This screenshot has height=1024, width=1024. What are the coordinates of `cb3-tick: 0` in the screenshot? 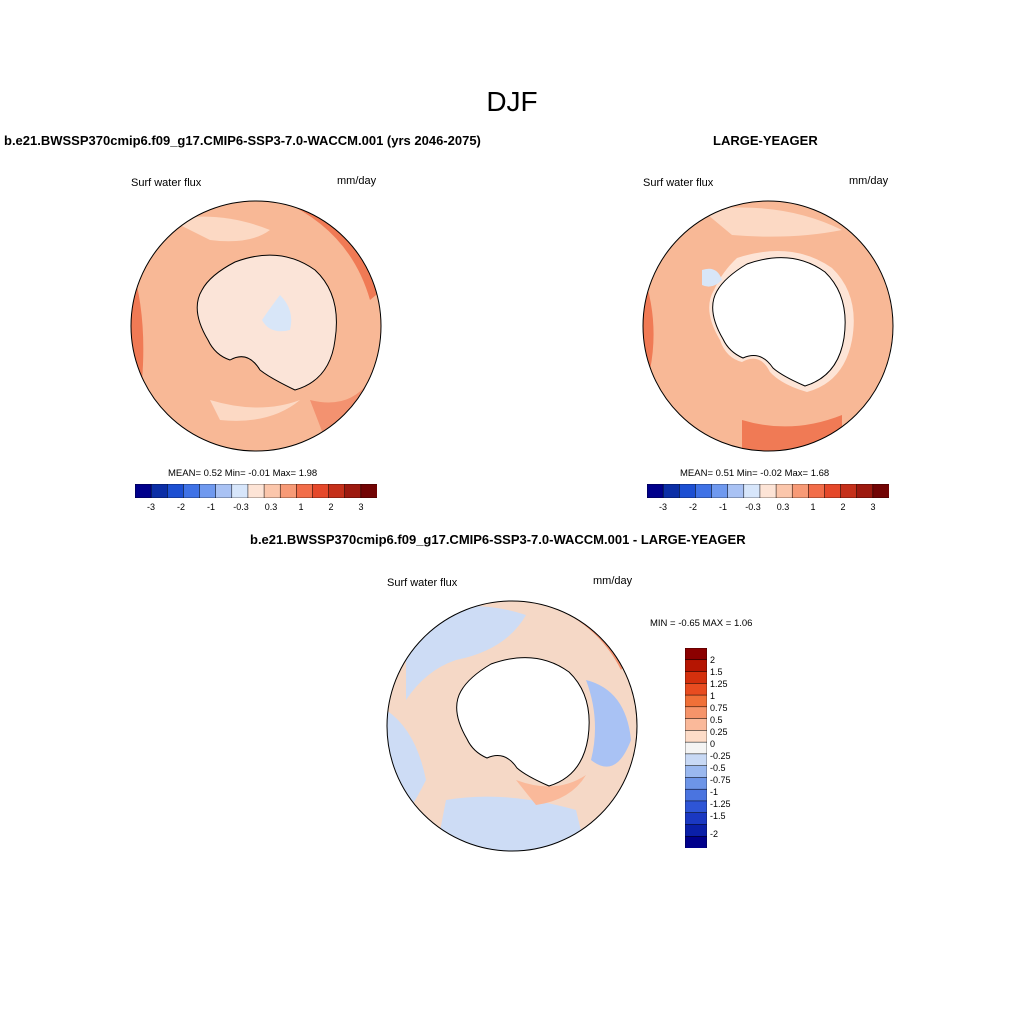 It's located at (713, 744).